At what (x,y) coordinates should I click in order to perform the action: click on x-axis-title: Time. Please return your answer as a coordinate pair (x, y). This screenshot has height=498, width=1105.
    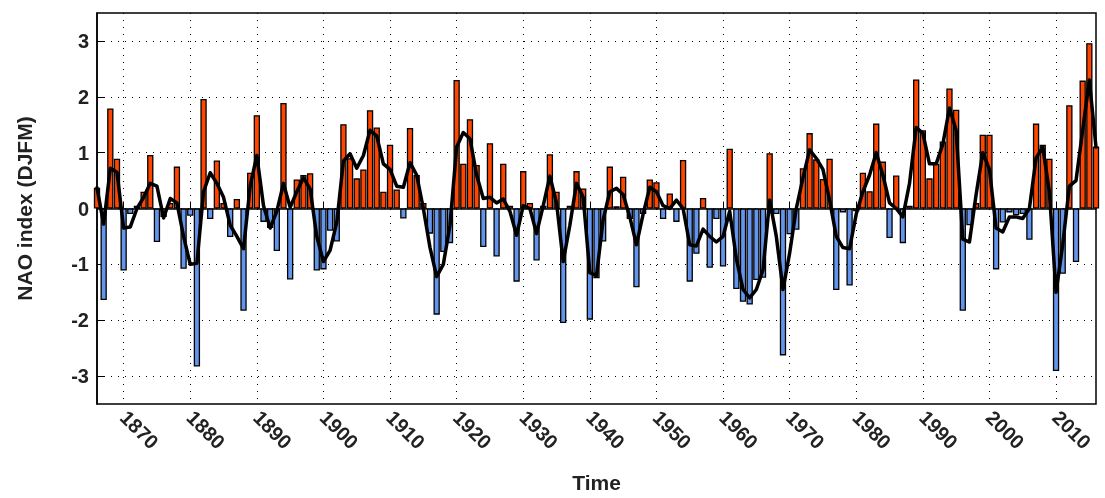
    Looking at the image, I should click on (596, 482).